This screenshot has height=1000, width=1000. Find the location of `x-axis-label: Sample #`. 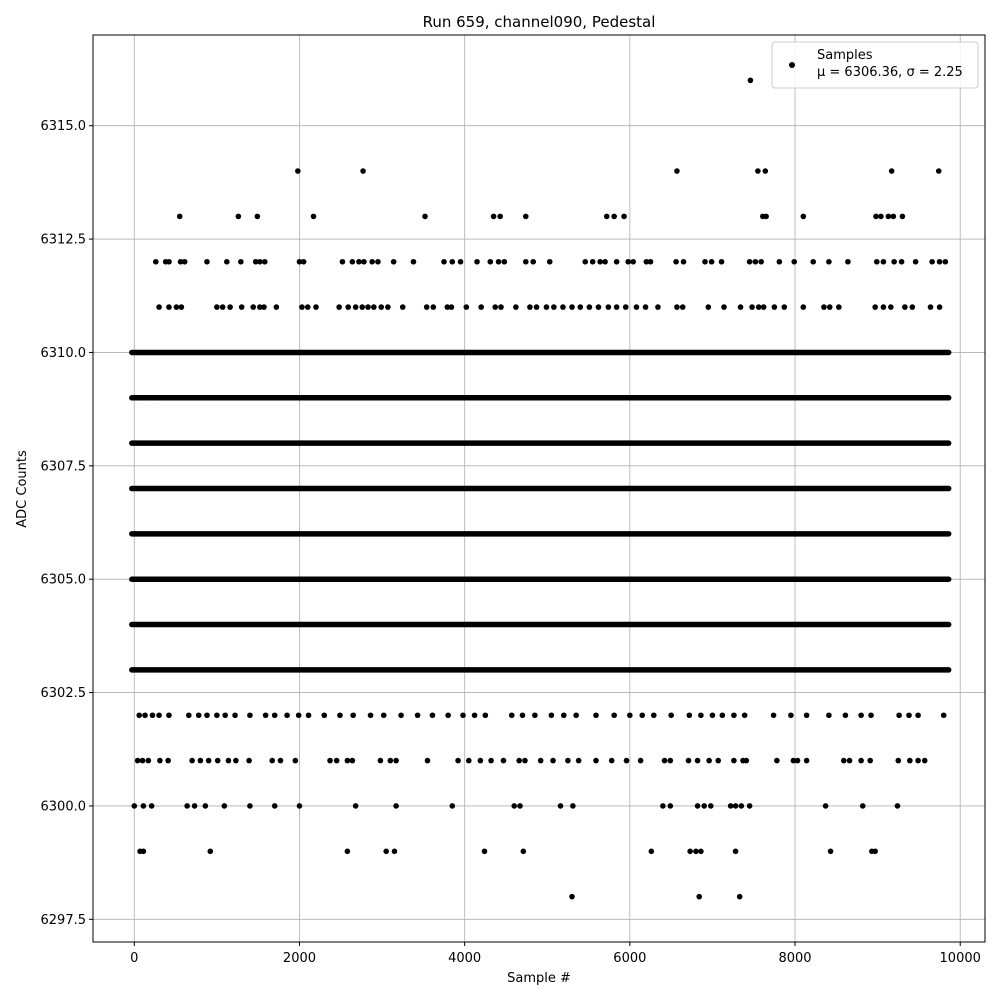

x-axis-label: Sample # is located at coordinates (539, 978).